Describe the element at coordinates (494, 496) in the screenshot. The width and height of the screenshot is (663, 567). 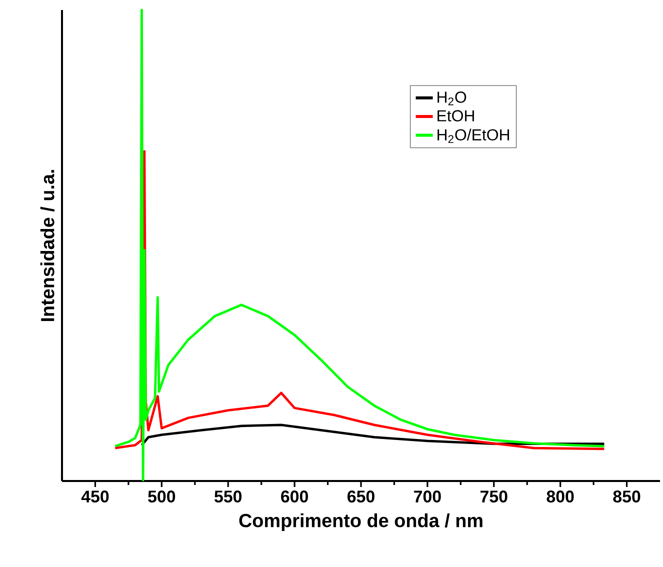
I see `x-tick-label: 750` at that location.